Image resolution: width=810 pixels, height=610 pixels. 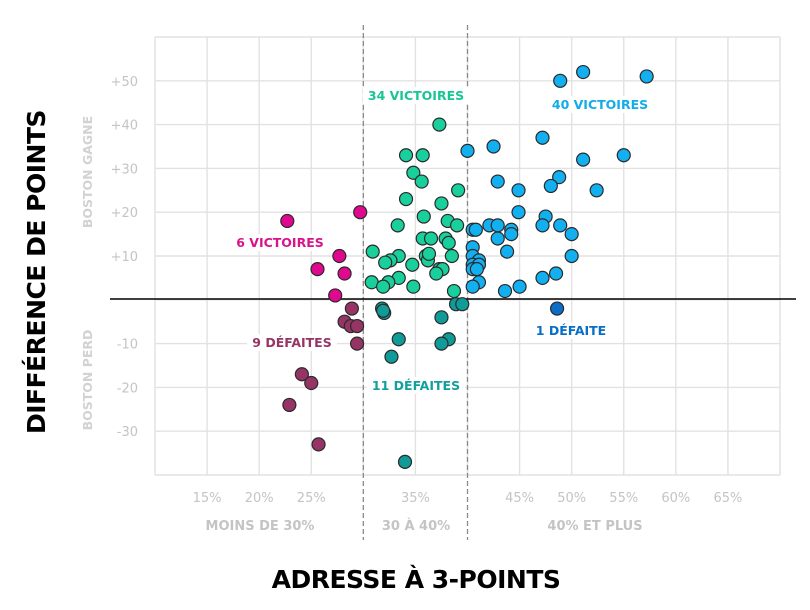 What do you see at coordinates (260, 526) in the screenshot?
I see `zone-label: MOINS DE 30%` at bounding box center [260, 526].